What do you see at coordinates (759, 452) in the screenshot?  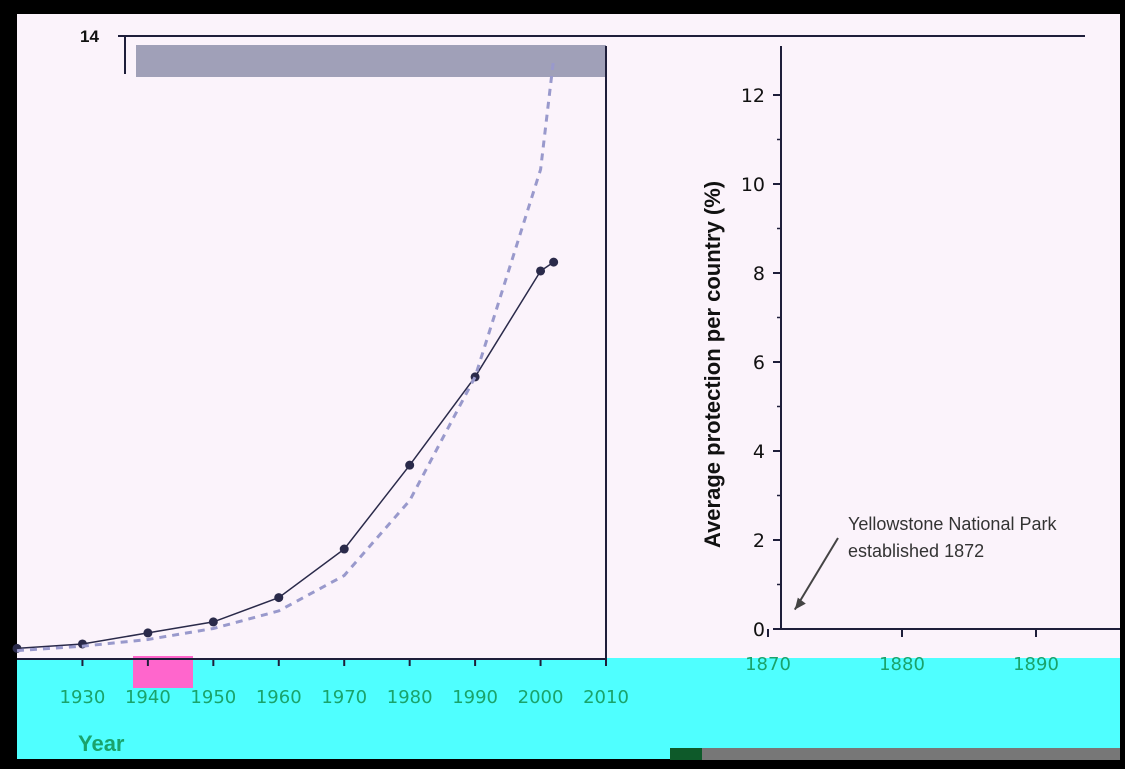 I see `right-y-tick-label-4: 4` at bounding box center [759, 452].